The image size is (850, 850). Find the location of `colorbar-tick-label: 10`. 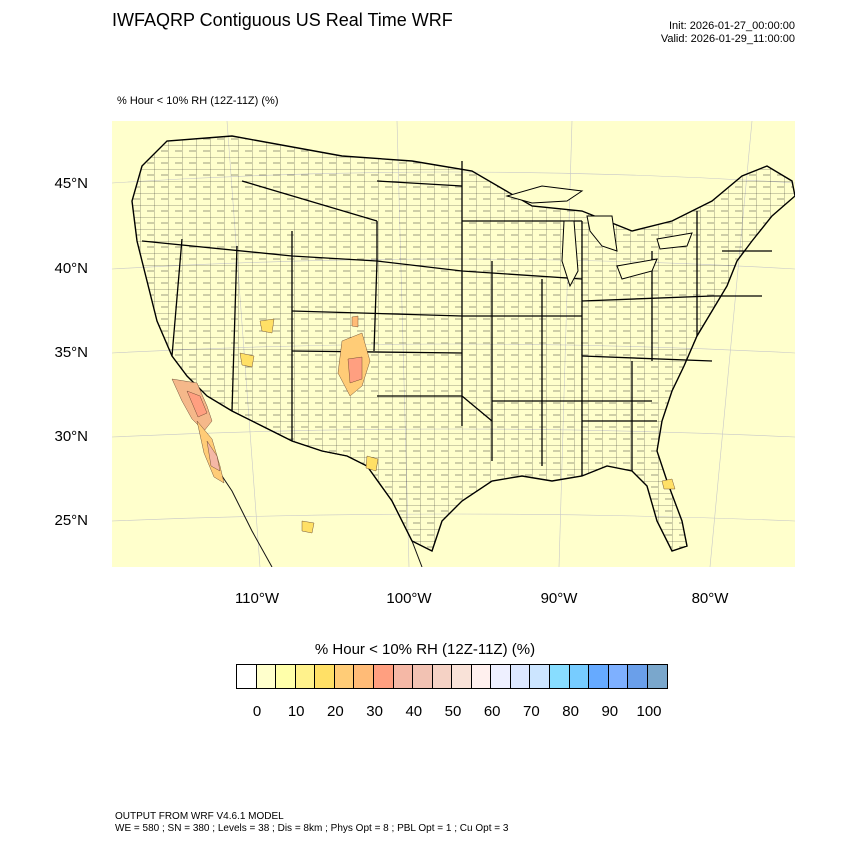

colorbar-tick-label: 10 is located at coordinates (296, 711).